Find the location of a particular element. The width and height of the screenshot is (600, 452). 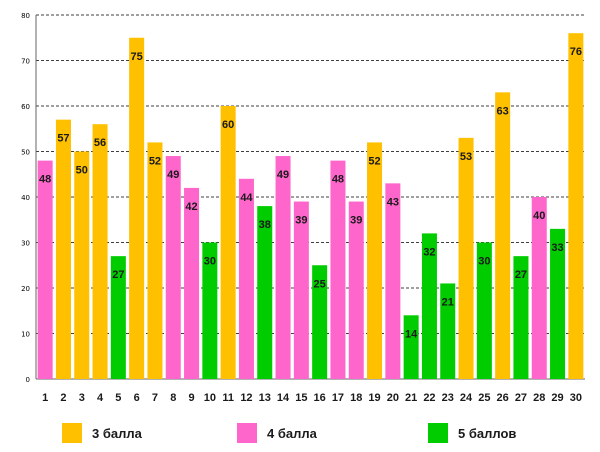

x-tick-label: 20 is located at coordinates (393, 398).